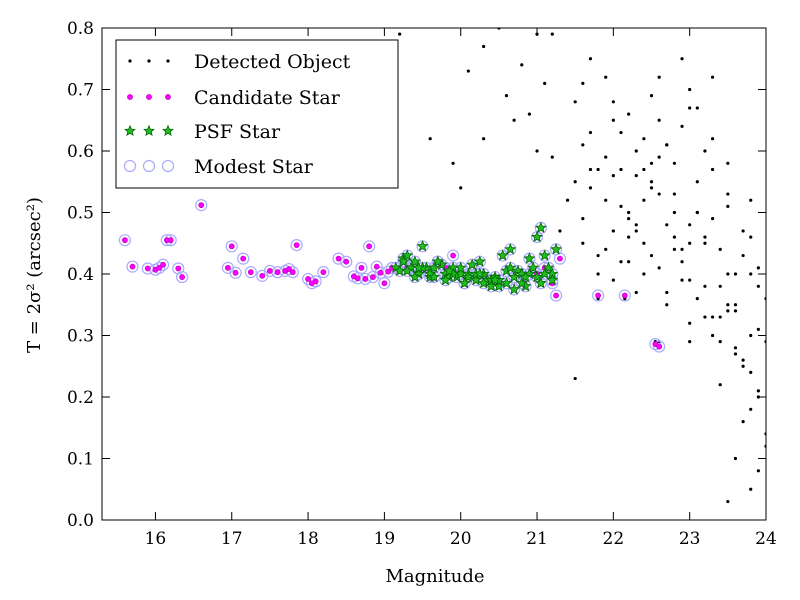 The image size is (800, 600). Describe the element at coordinates (80, 521) in the screenshot. I see `y-tick-label: 0.0` at that location.